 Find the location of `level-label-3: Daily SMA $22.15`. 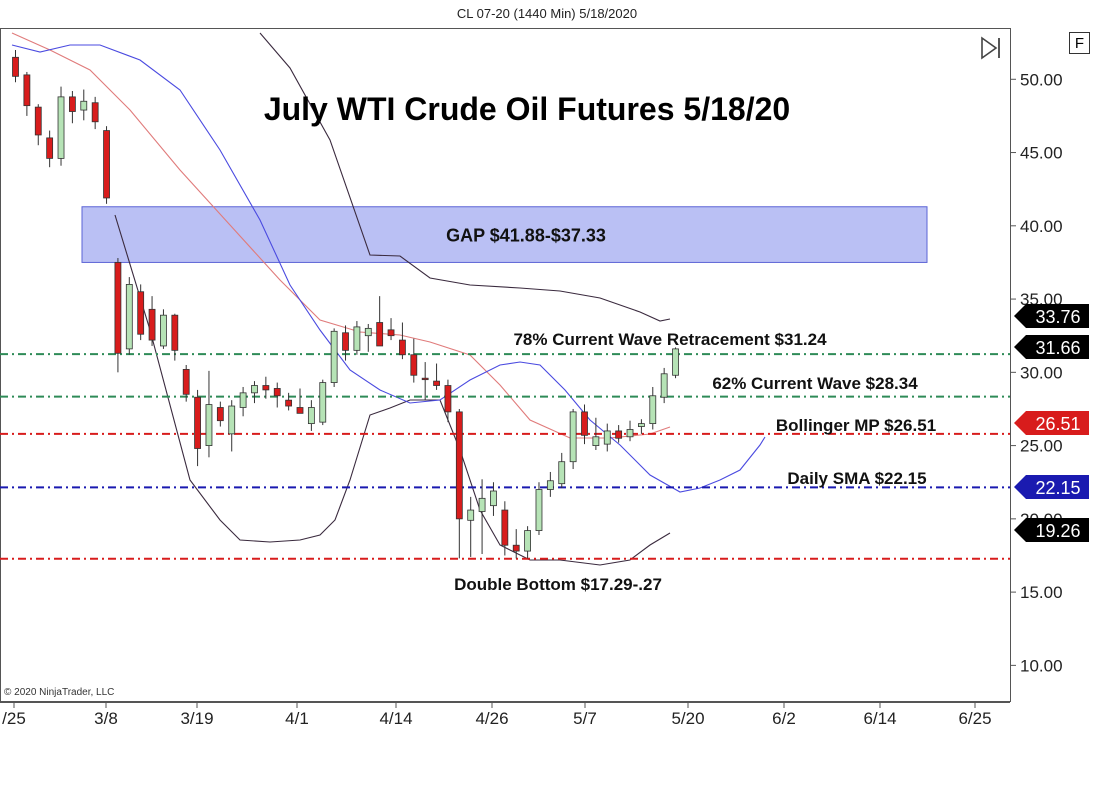

level-label-3: Daily SMA $22.15 is located at coordinates (856, 478).